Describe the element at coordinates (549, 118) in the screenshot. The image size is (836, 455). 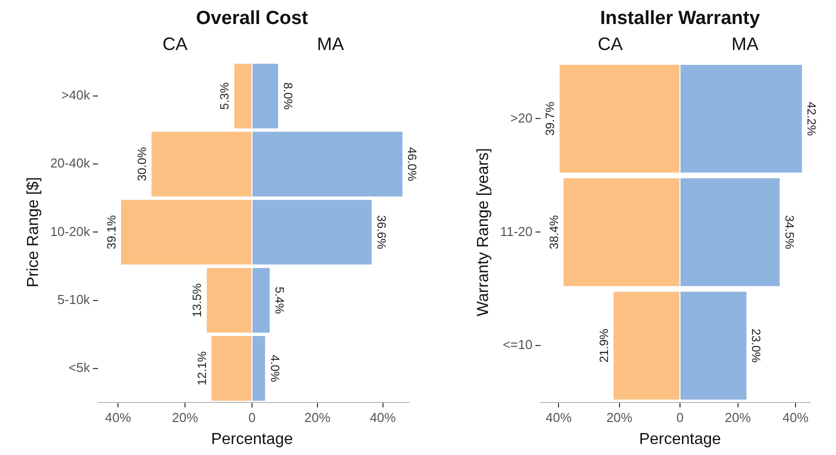
I see `data-label: 39.7%` at that location.